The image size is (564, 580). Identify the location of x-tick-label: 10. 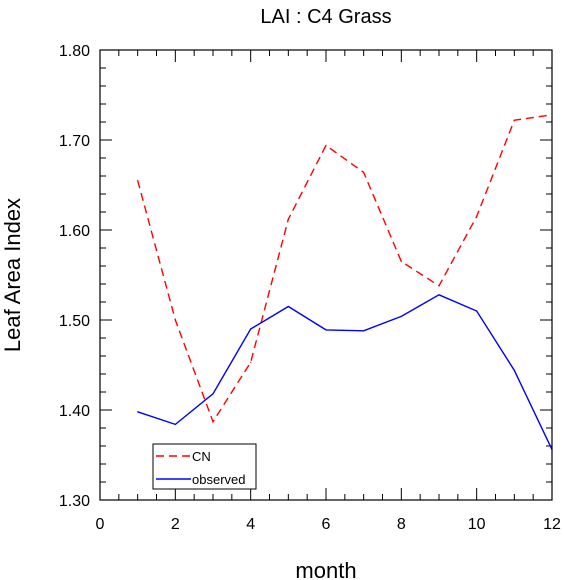
(477, 524).